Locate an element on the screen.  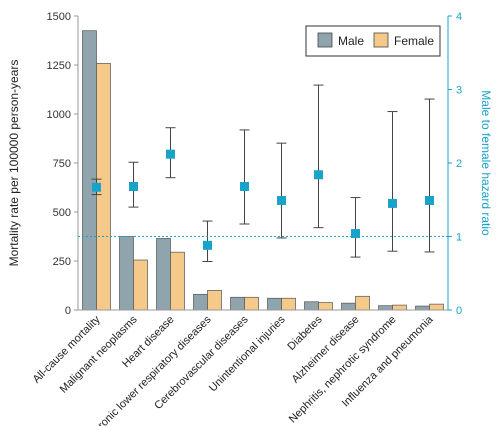
right-axis-ticks: 0 1 2 3 4 is located at coordinates (455, 164).